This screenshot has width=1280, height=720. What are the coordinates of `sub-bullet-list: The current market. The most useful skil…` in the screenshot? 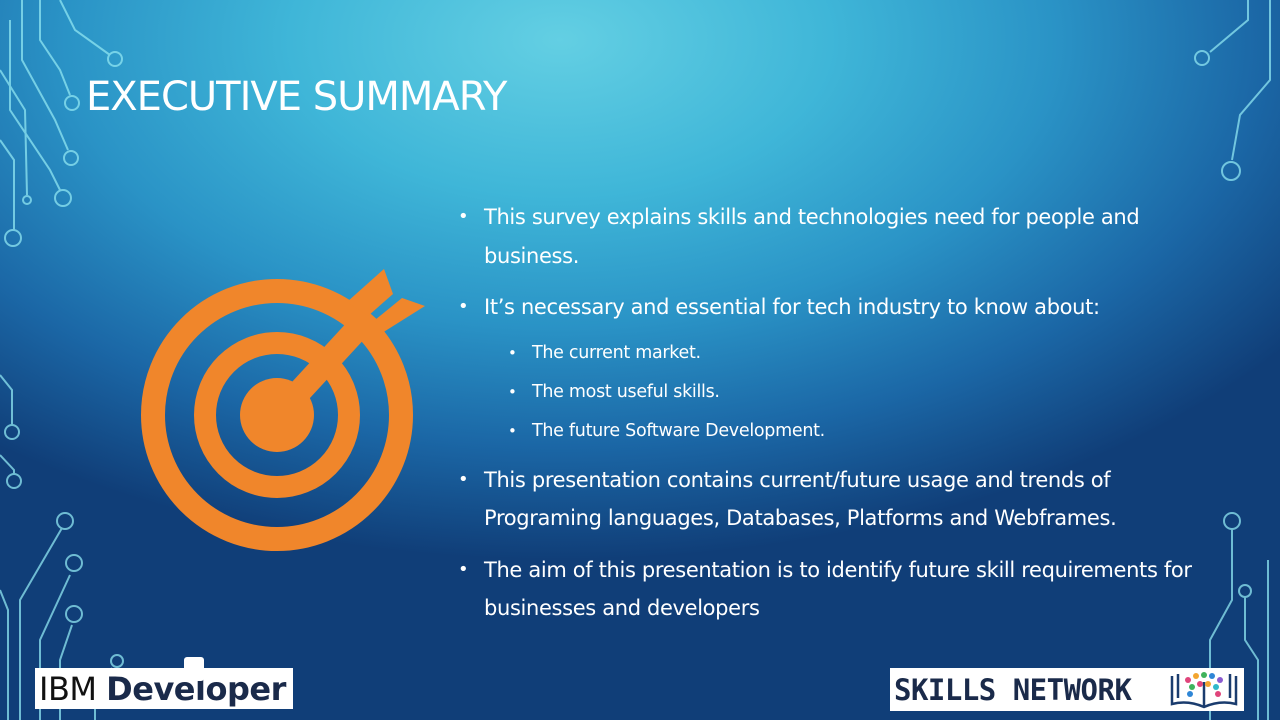 It's located at (828, 392).